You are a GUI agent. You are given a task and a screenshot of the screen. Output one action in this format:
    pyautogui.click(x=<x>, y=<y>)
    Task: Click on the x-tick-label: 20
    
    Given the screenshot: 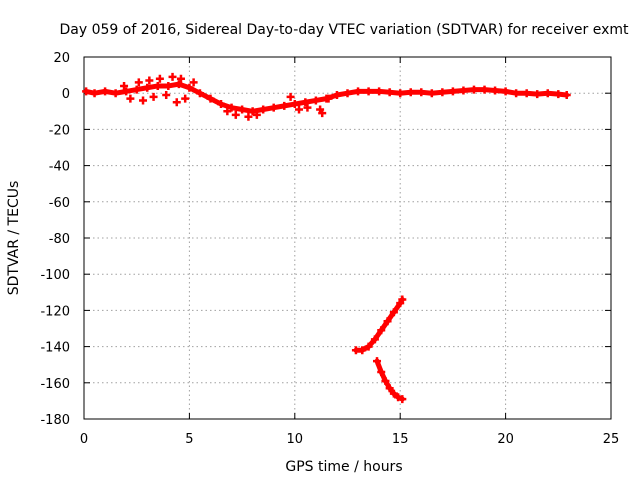 What is the action you would take?
    pyautogui.click(x=505, y=439)
    